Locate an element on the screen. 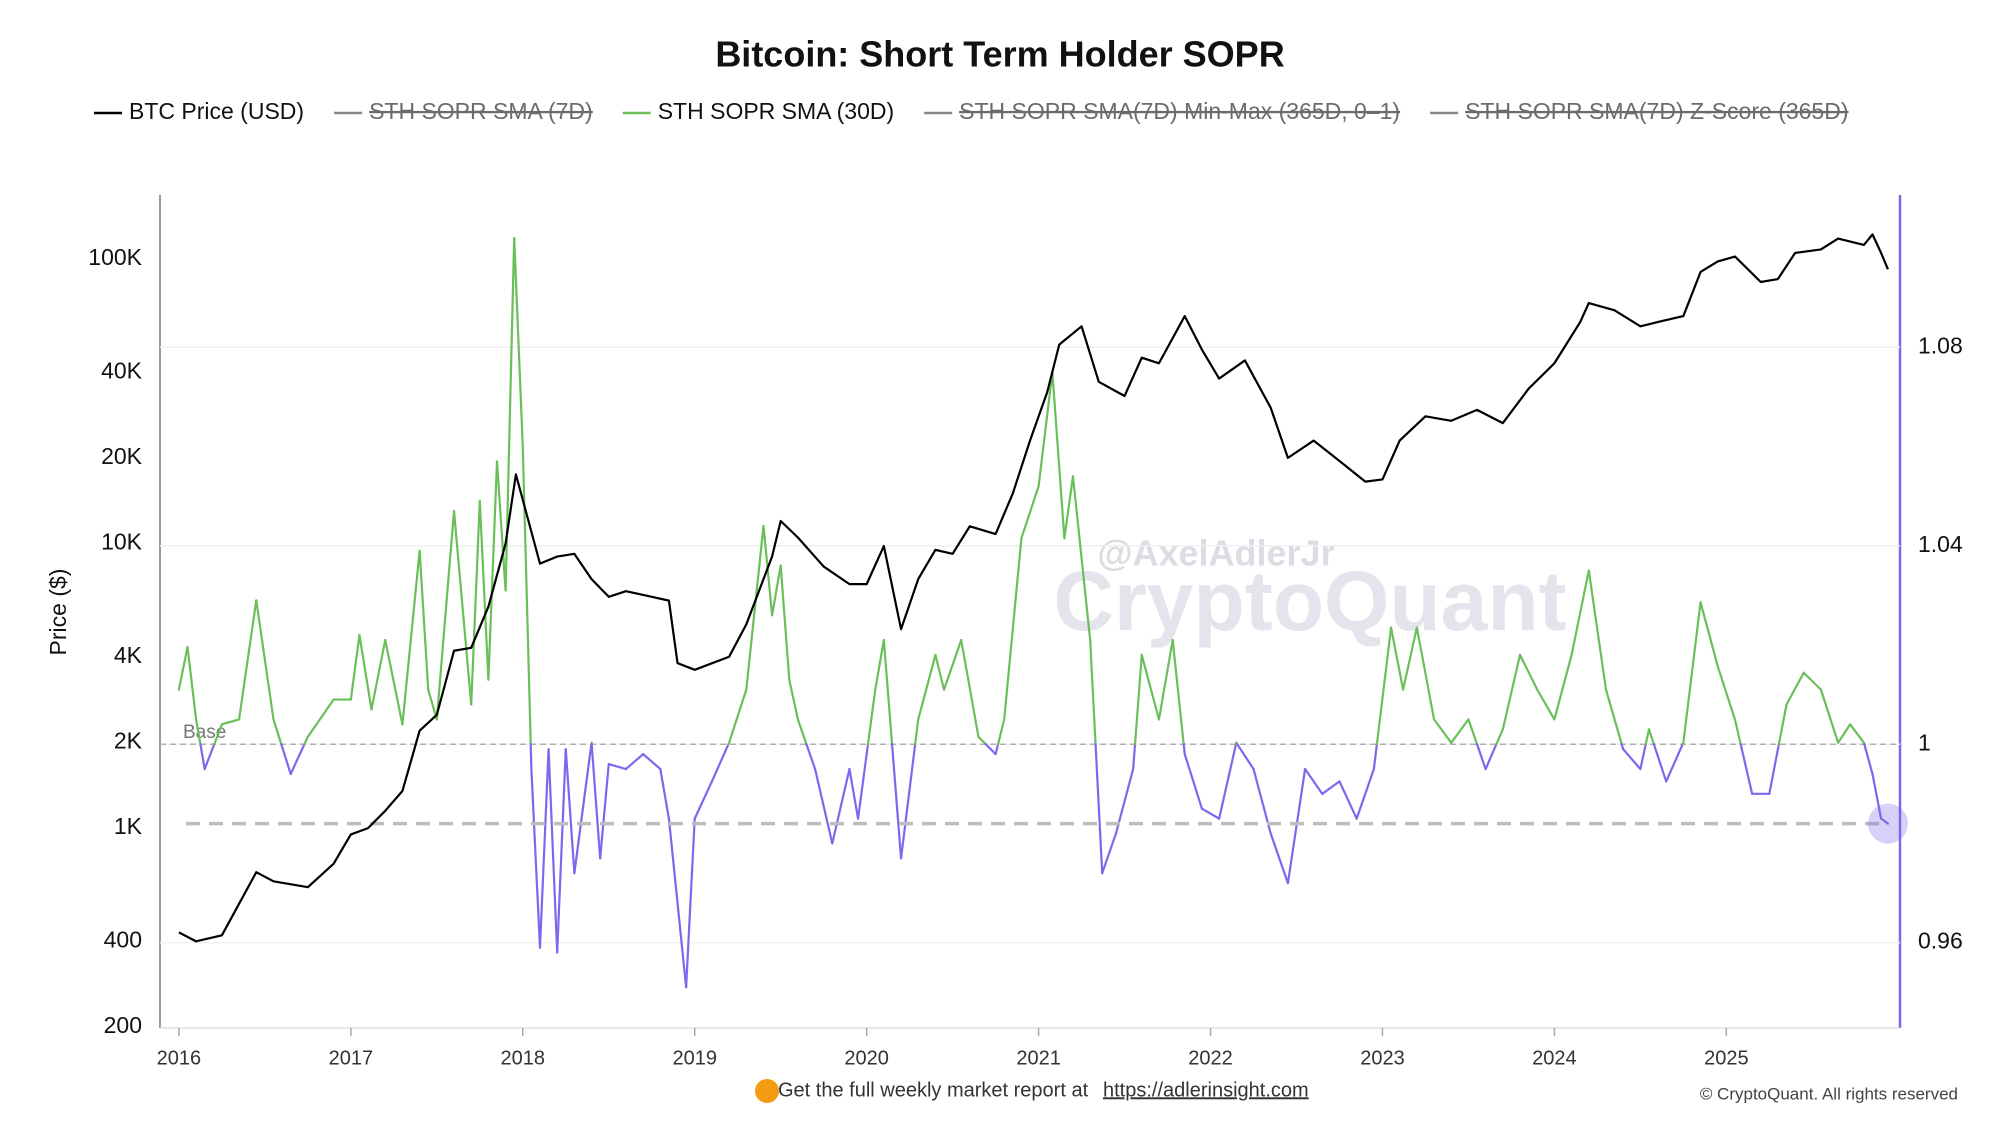 This screenshot has height=1125, width=2000. y2-tick-label: 0.96 is located at coordinates (1940, 941).